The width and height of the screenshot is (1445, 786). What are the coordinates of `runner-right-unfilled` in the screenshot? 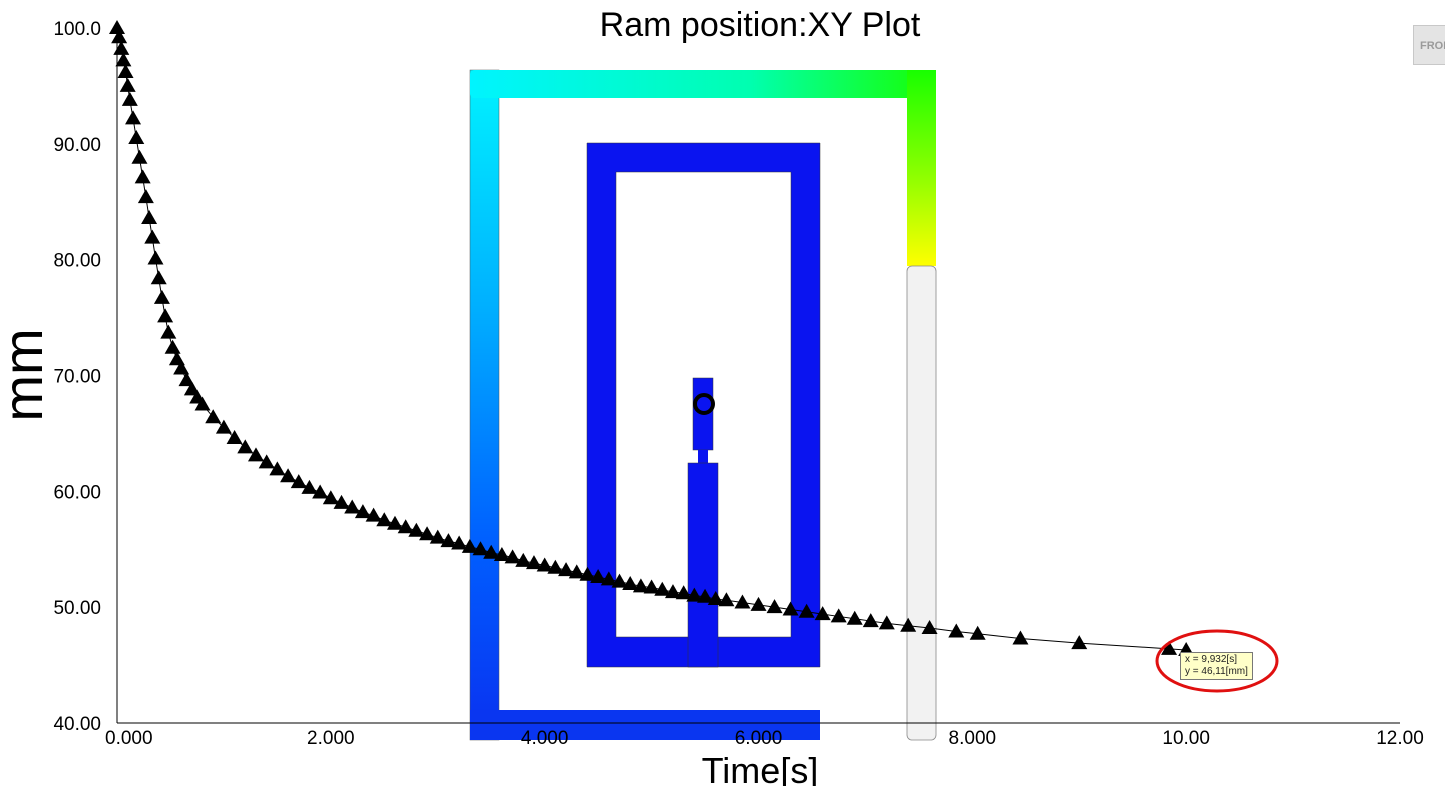 It's located at (921, 503).